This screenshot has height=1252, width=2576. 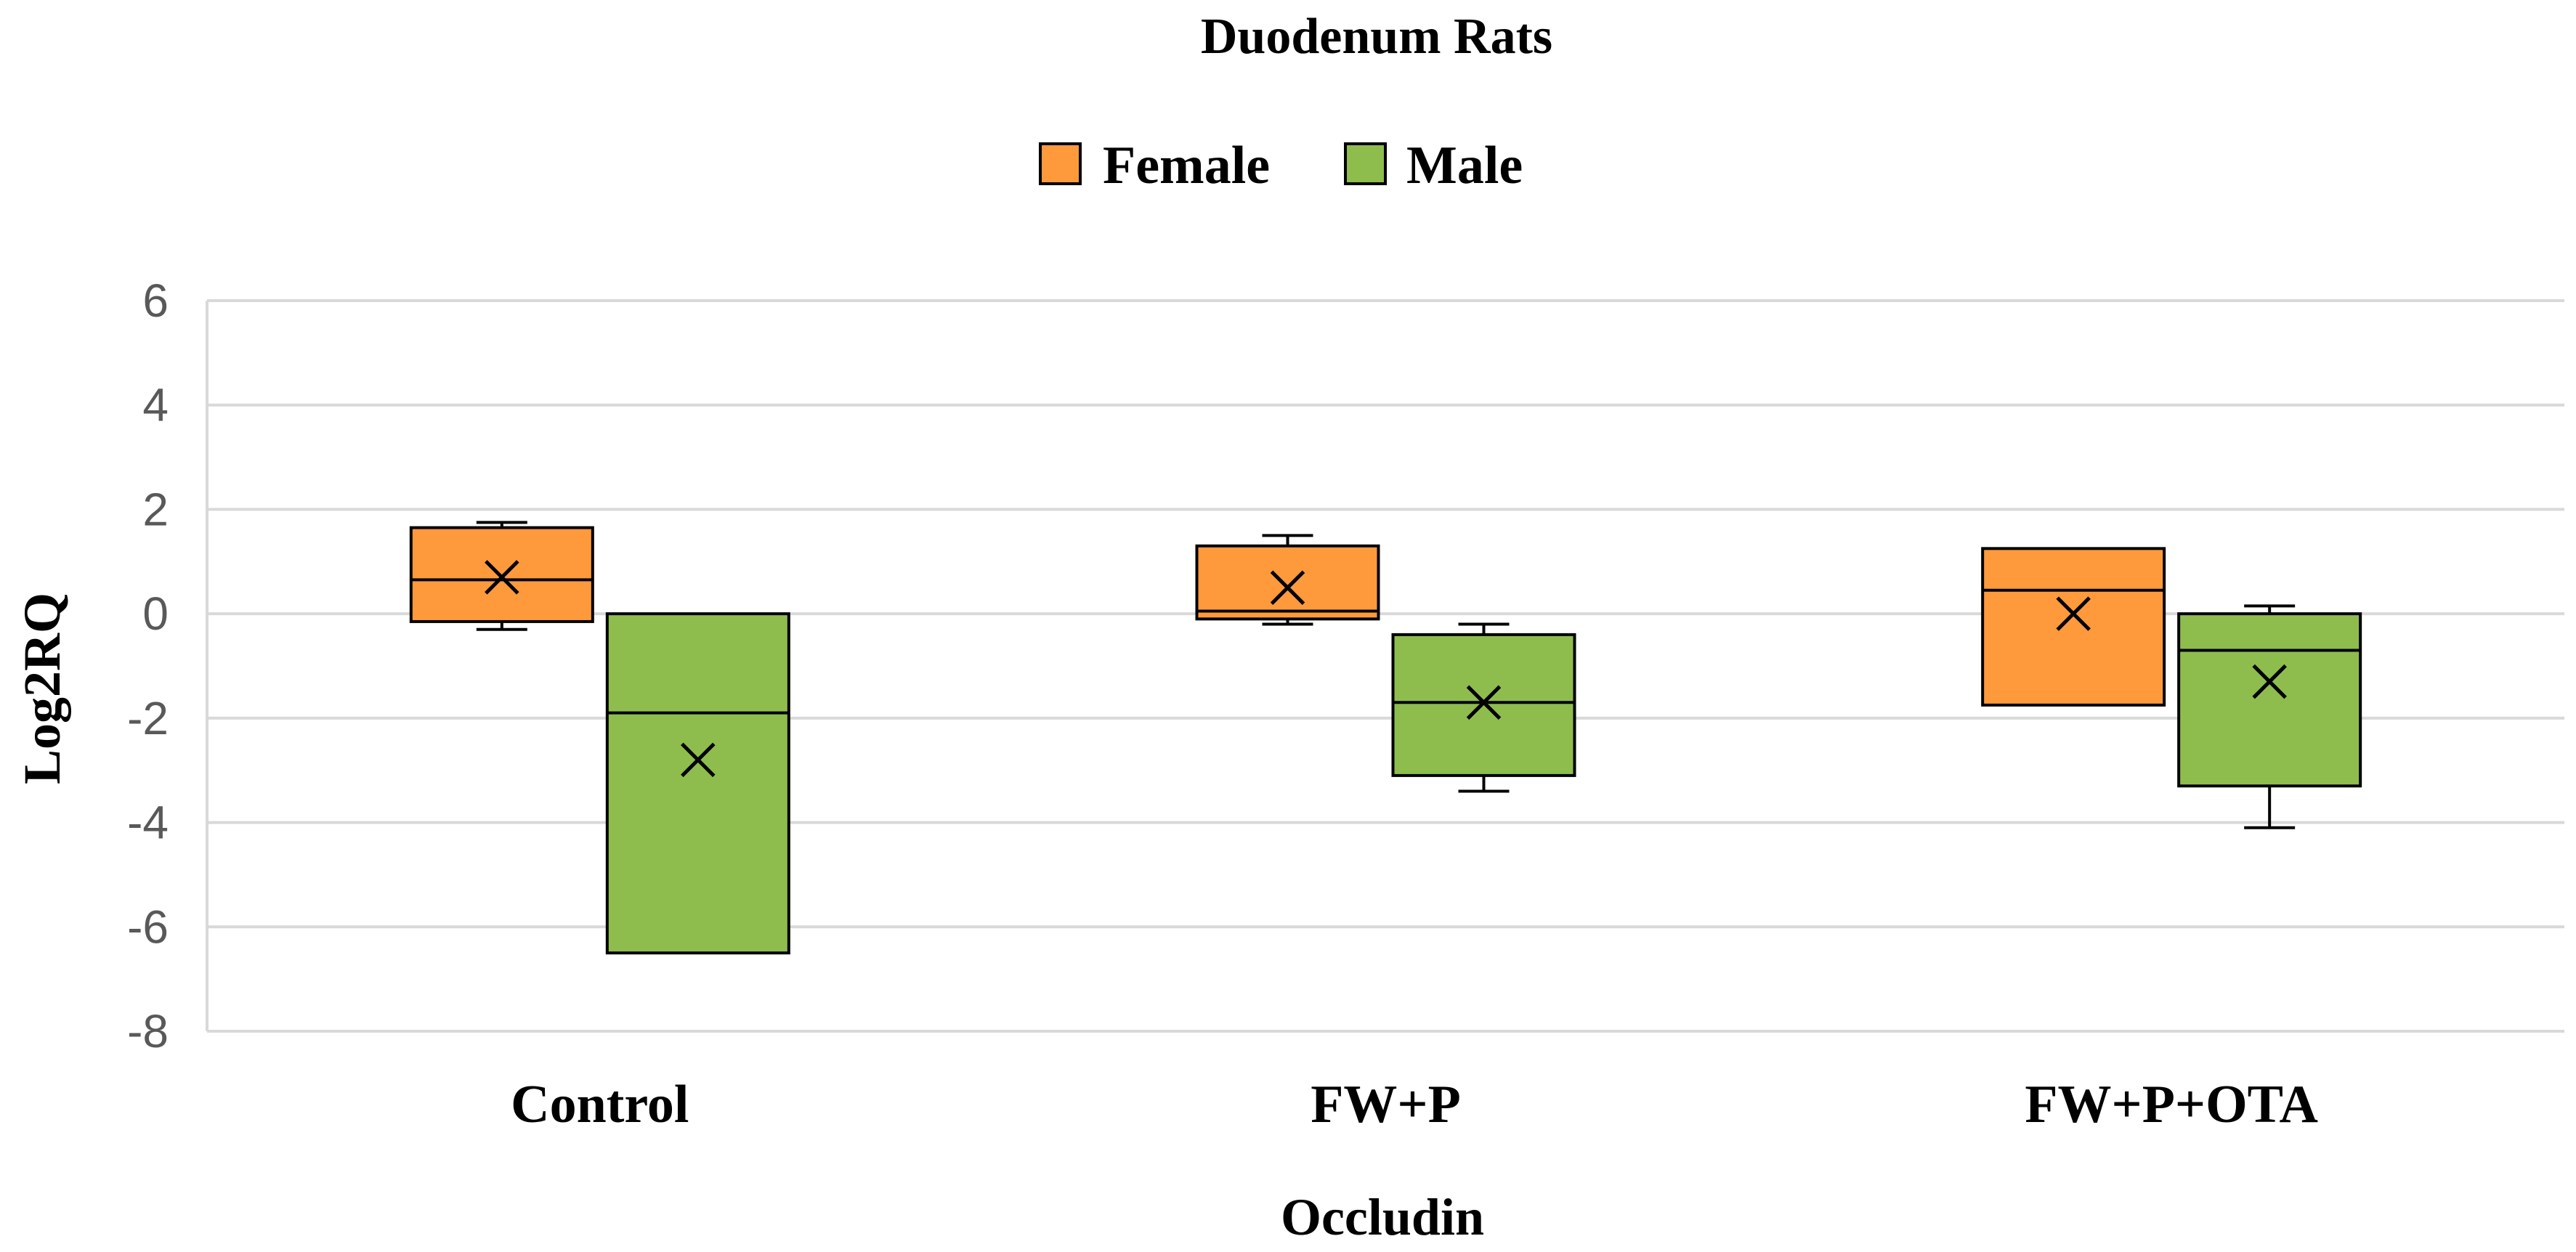 I want to click on y-tick-label: 0, so click(x=155, y=614).